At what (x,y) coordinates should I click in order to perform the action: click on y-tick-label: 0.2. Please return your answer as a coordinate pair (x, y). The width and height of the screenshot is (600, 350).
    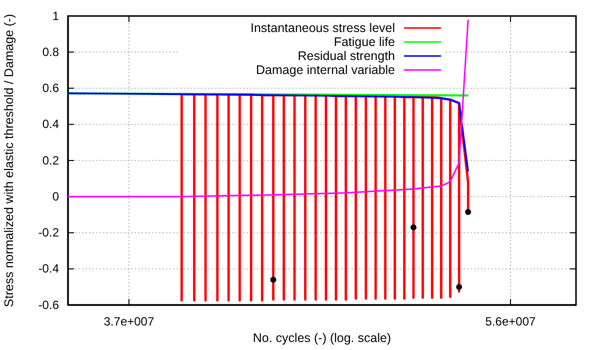
    Looking at the image, I should click on (51, 160).